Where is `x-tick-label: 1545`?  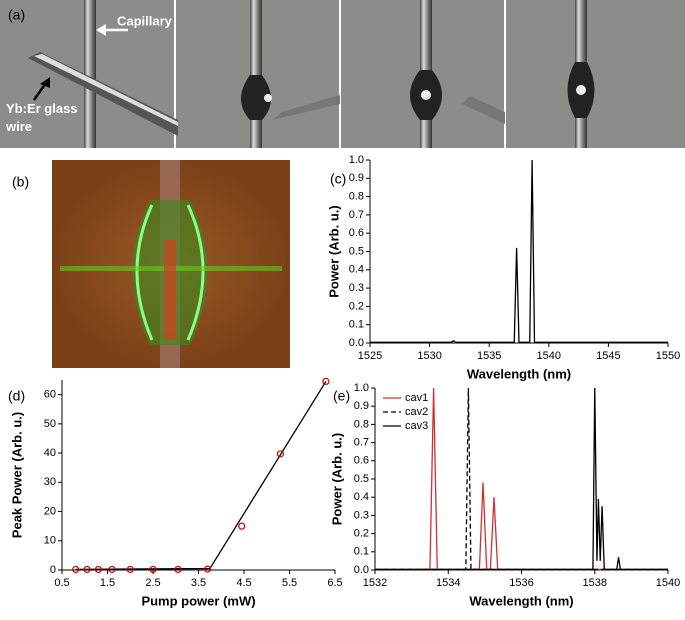
x-tick-label: 1545 is located at coordinates (608, 356).